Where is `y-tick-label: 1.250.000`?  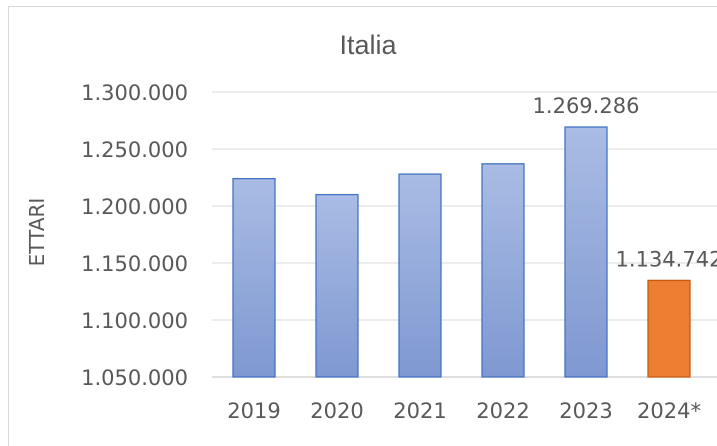 y-tick-label: 1.250.000 is located at coordinates (134, 150).